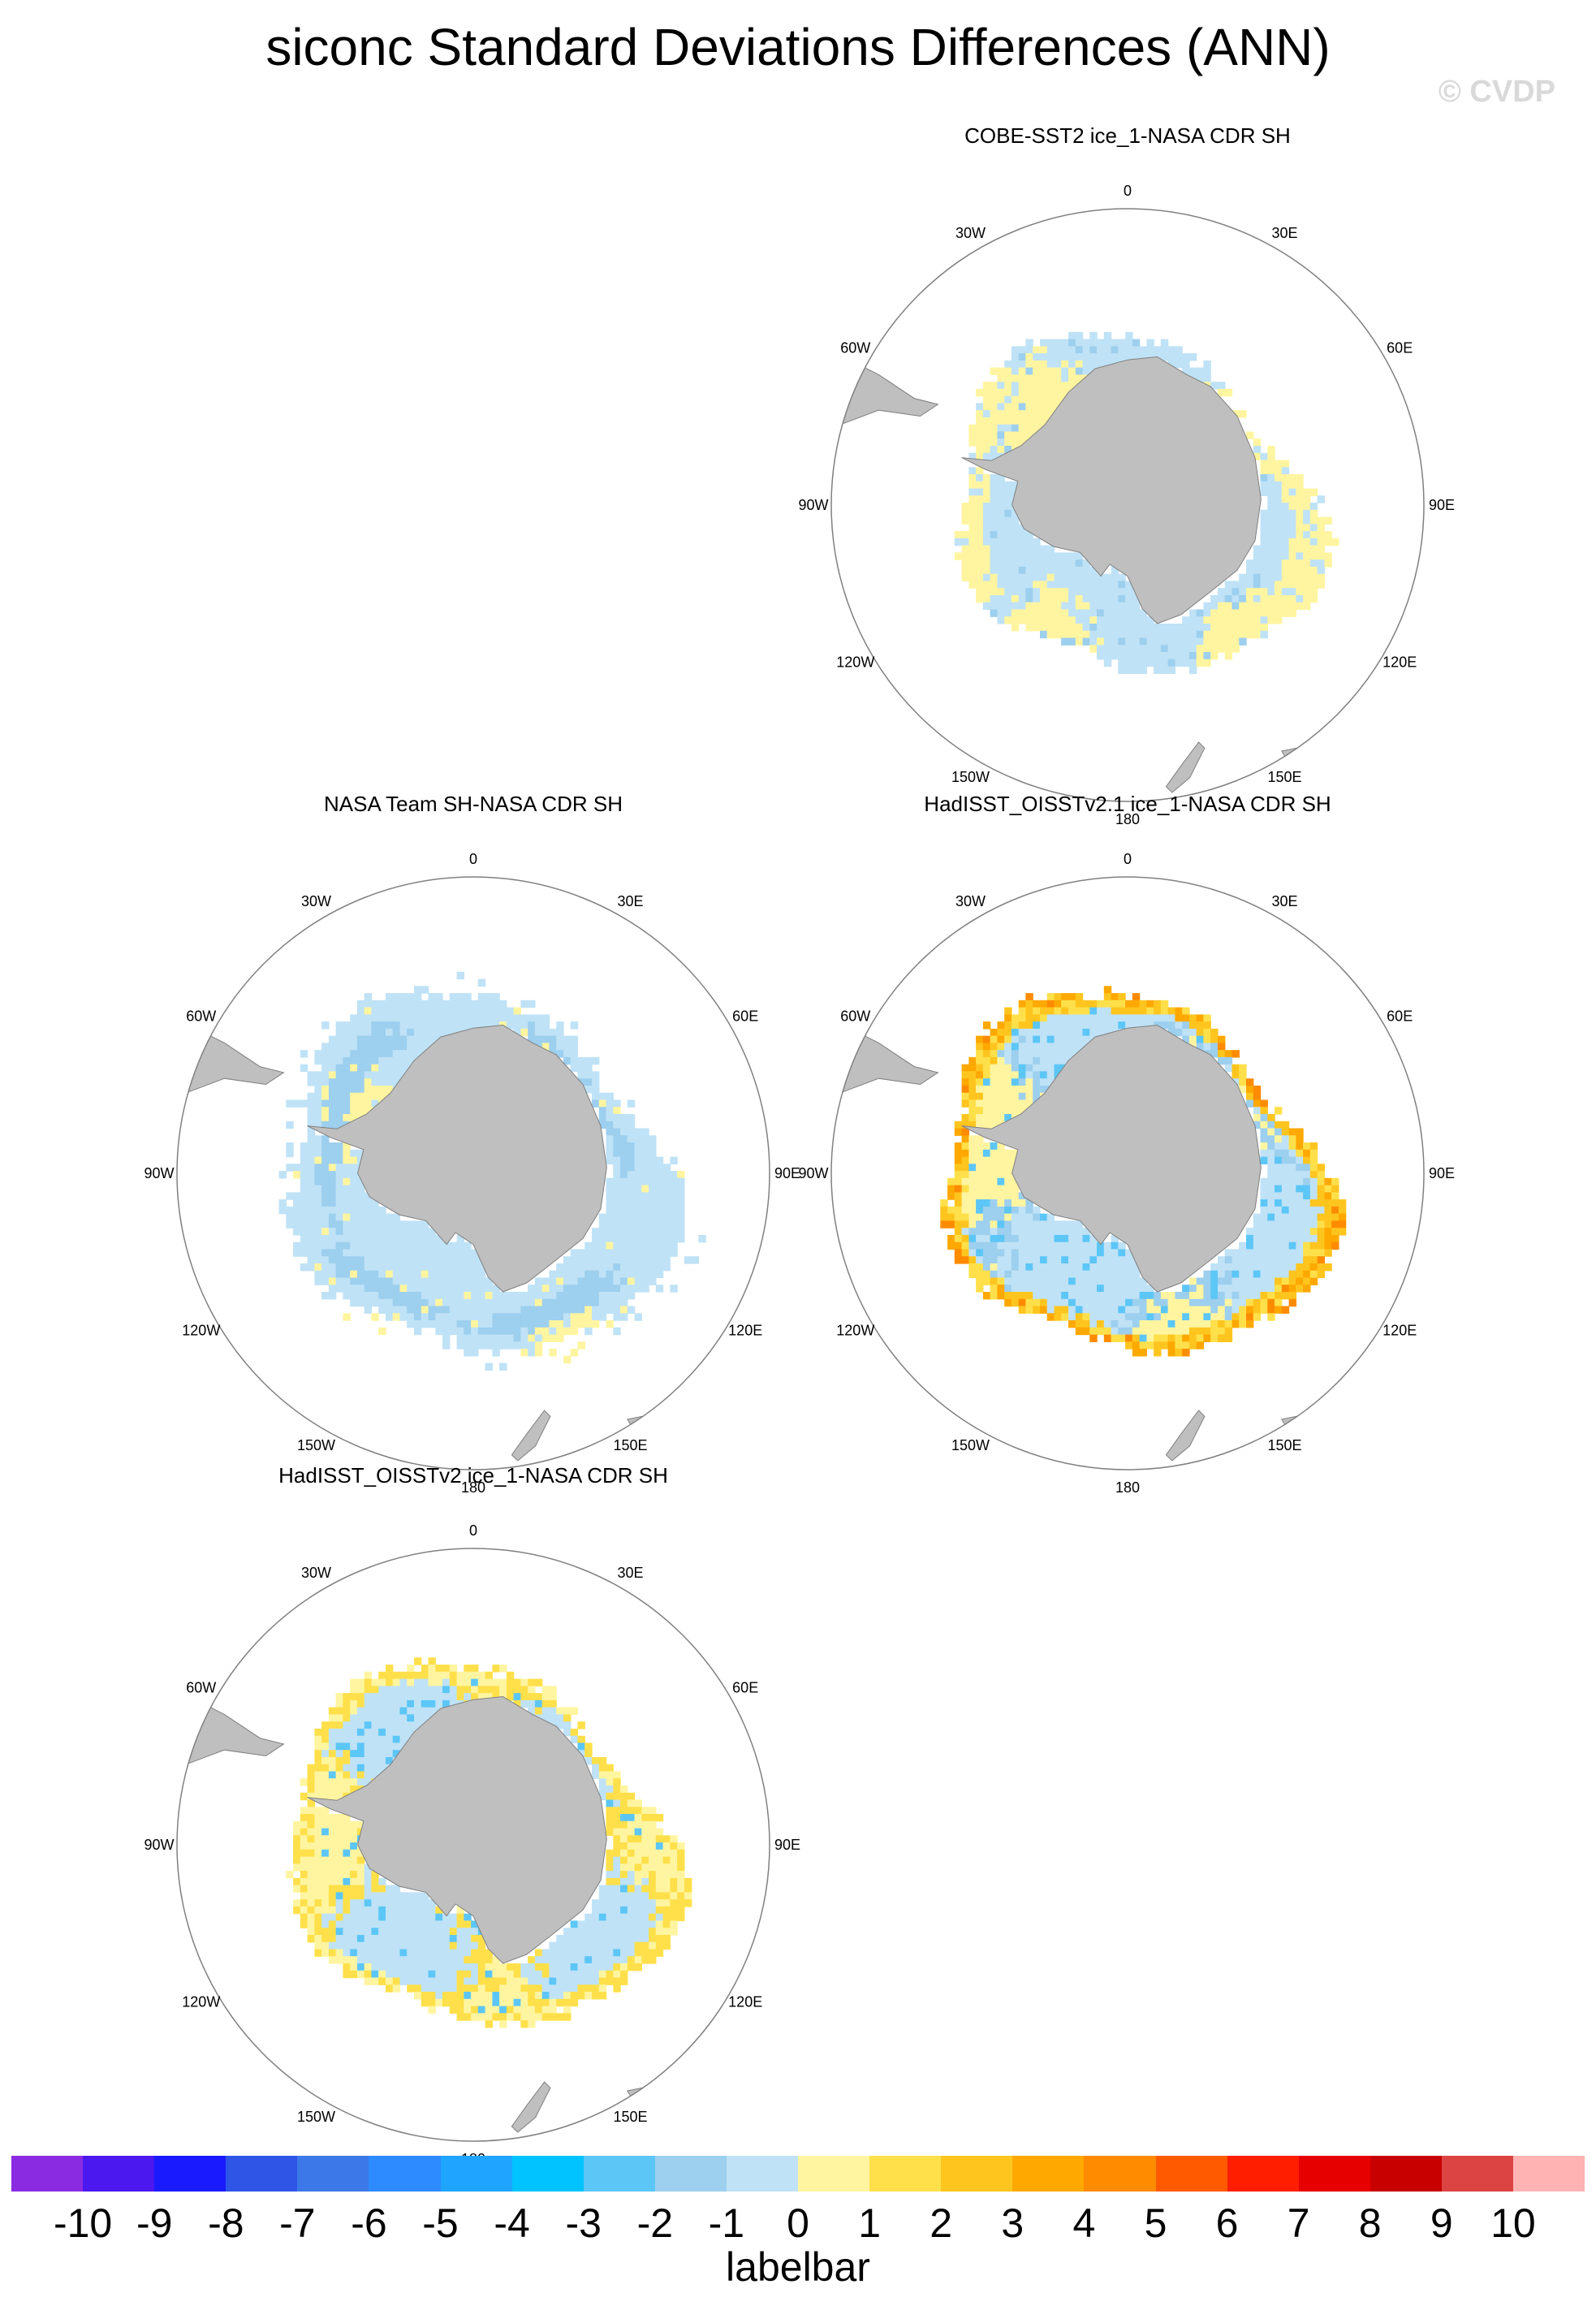  What do you see at coordinates (1084, 2223) in the screenshot?
I see `labelbar-tick-label: 4` at bounding box center [1084, 2223].